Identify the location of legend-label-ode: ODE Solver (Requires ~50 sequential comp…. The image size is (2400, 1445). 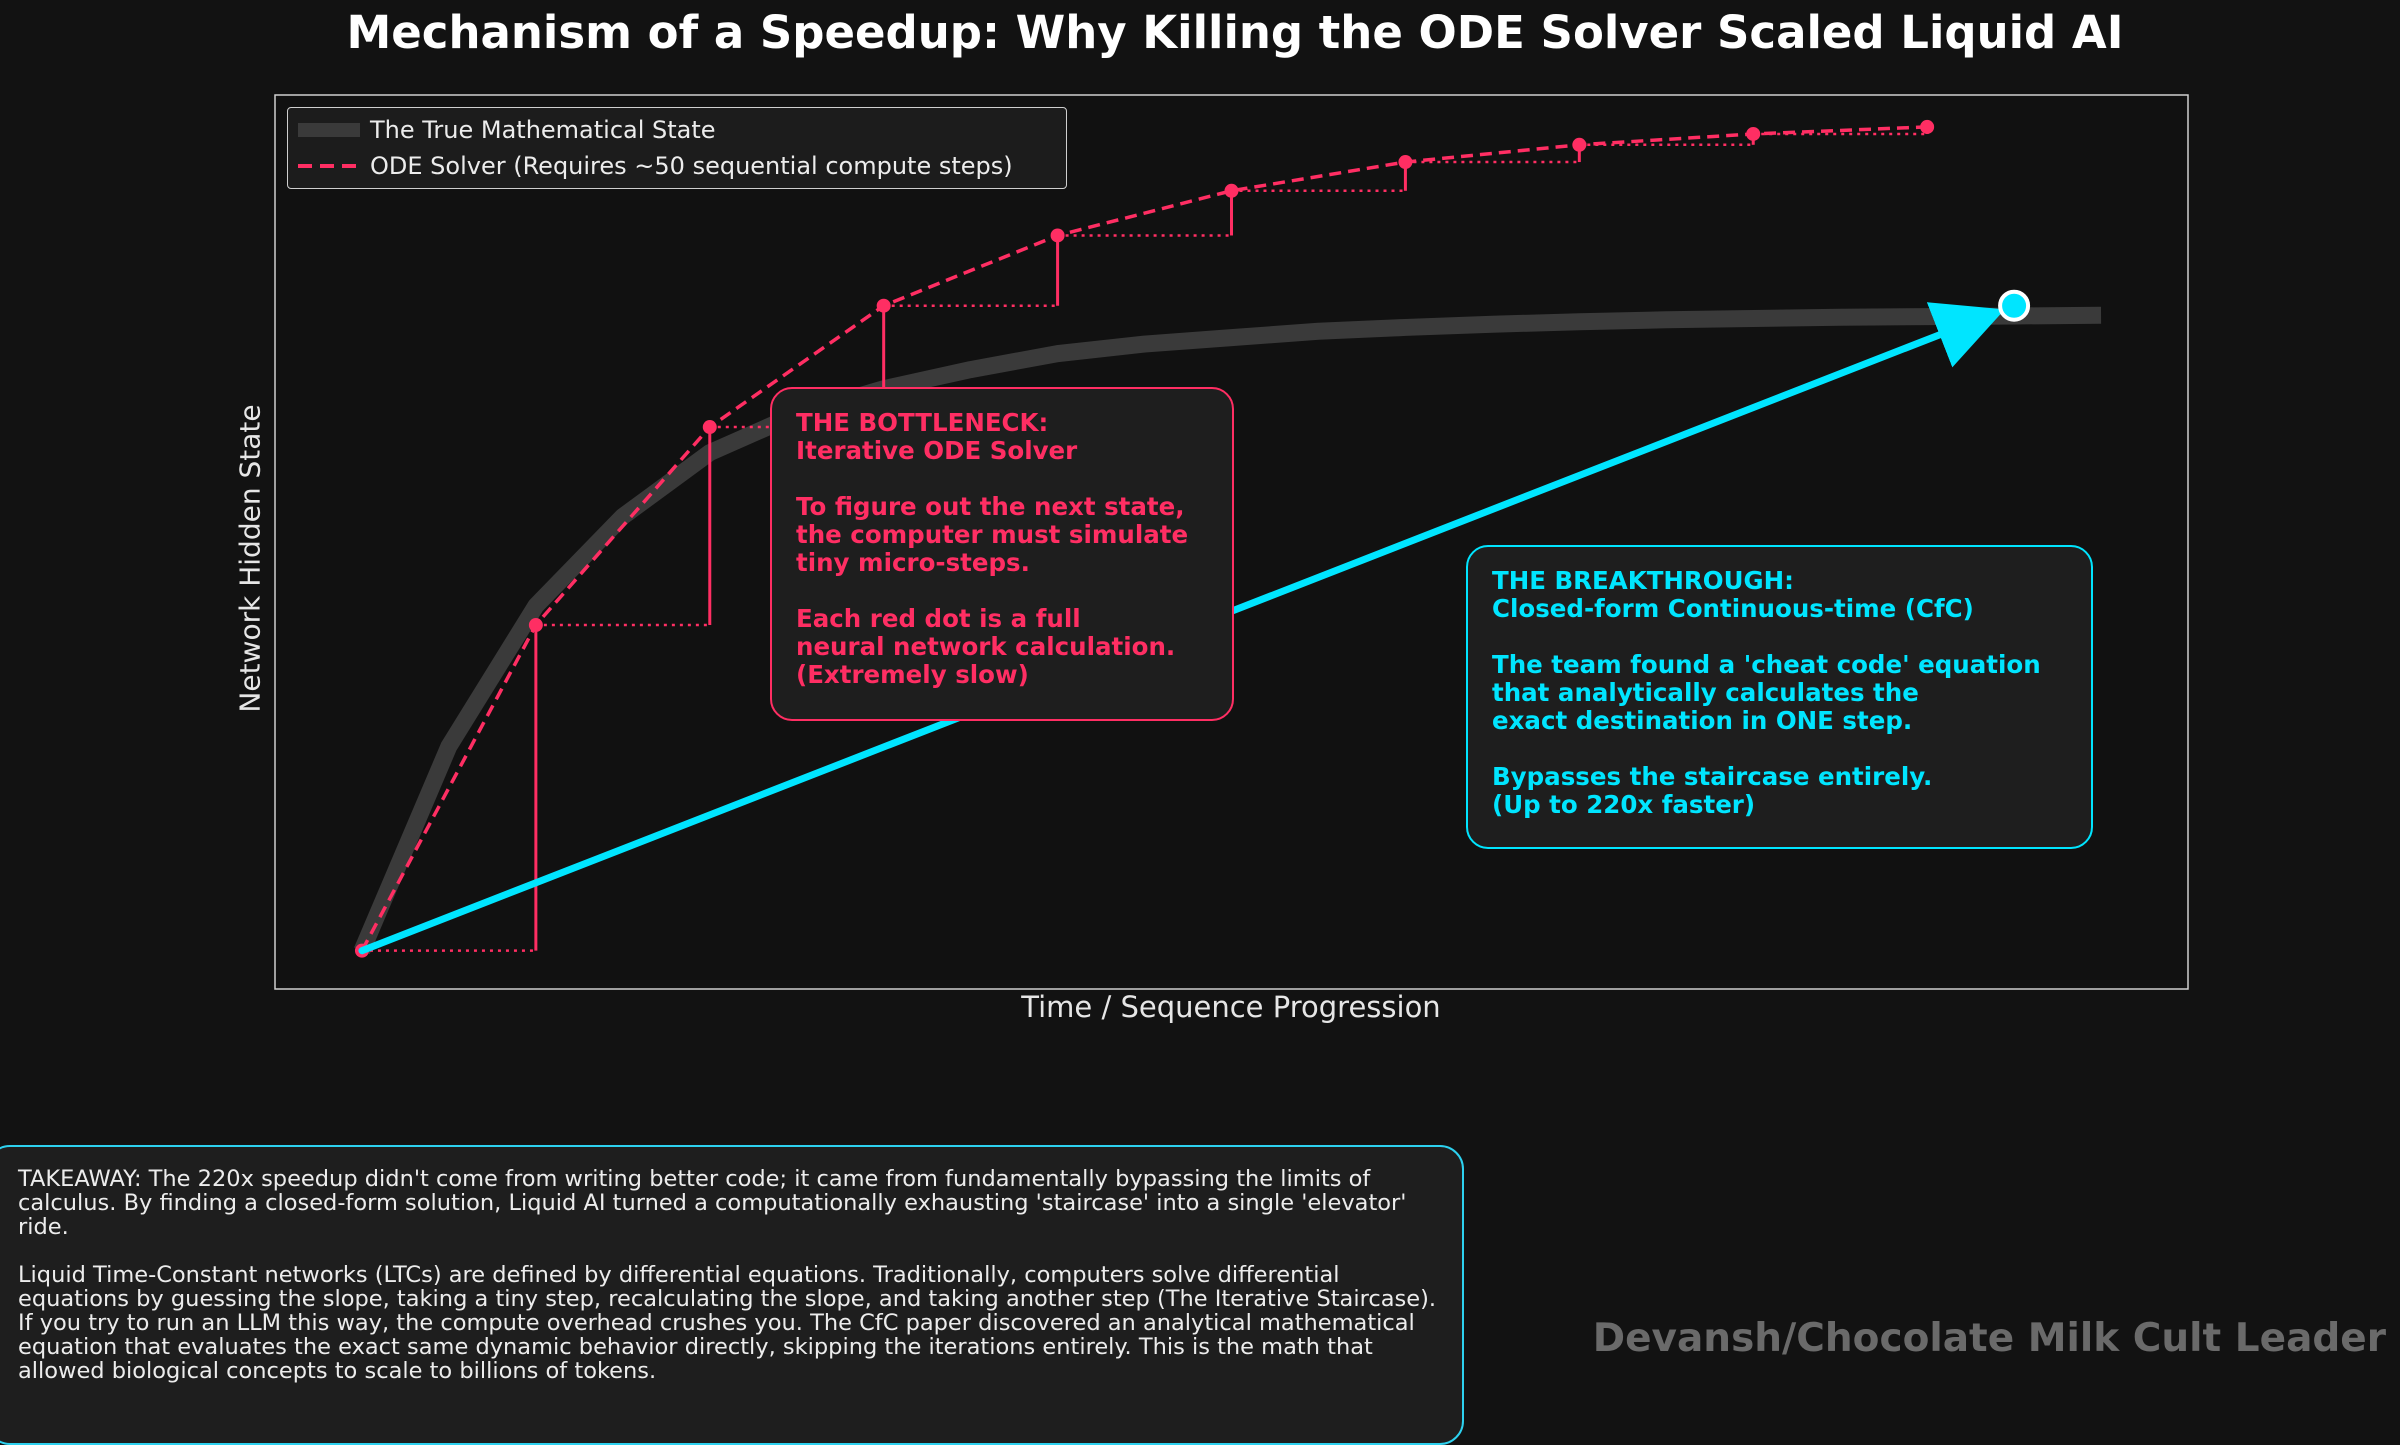
(691, 166).